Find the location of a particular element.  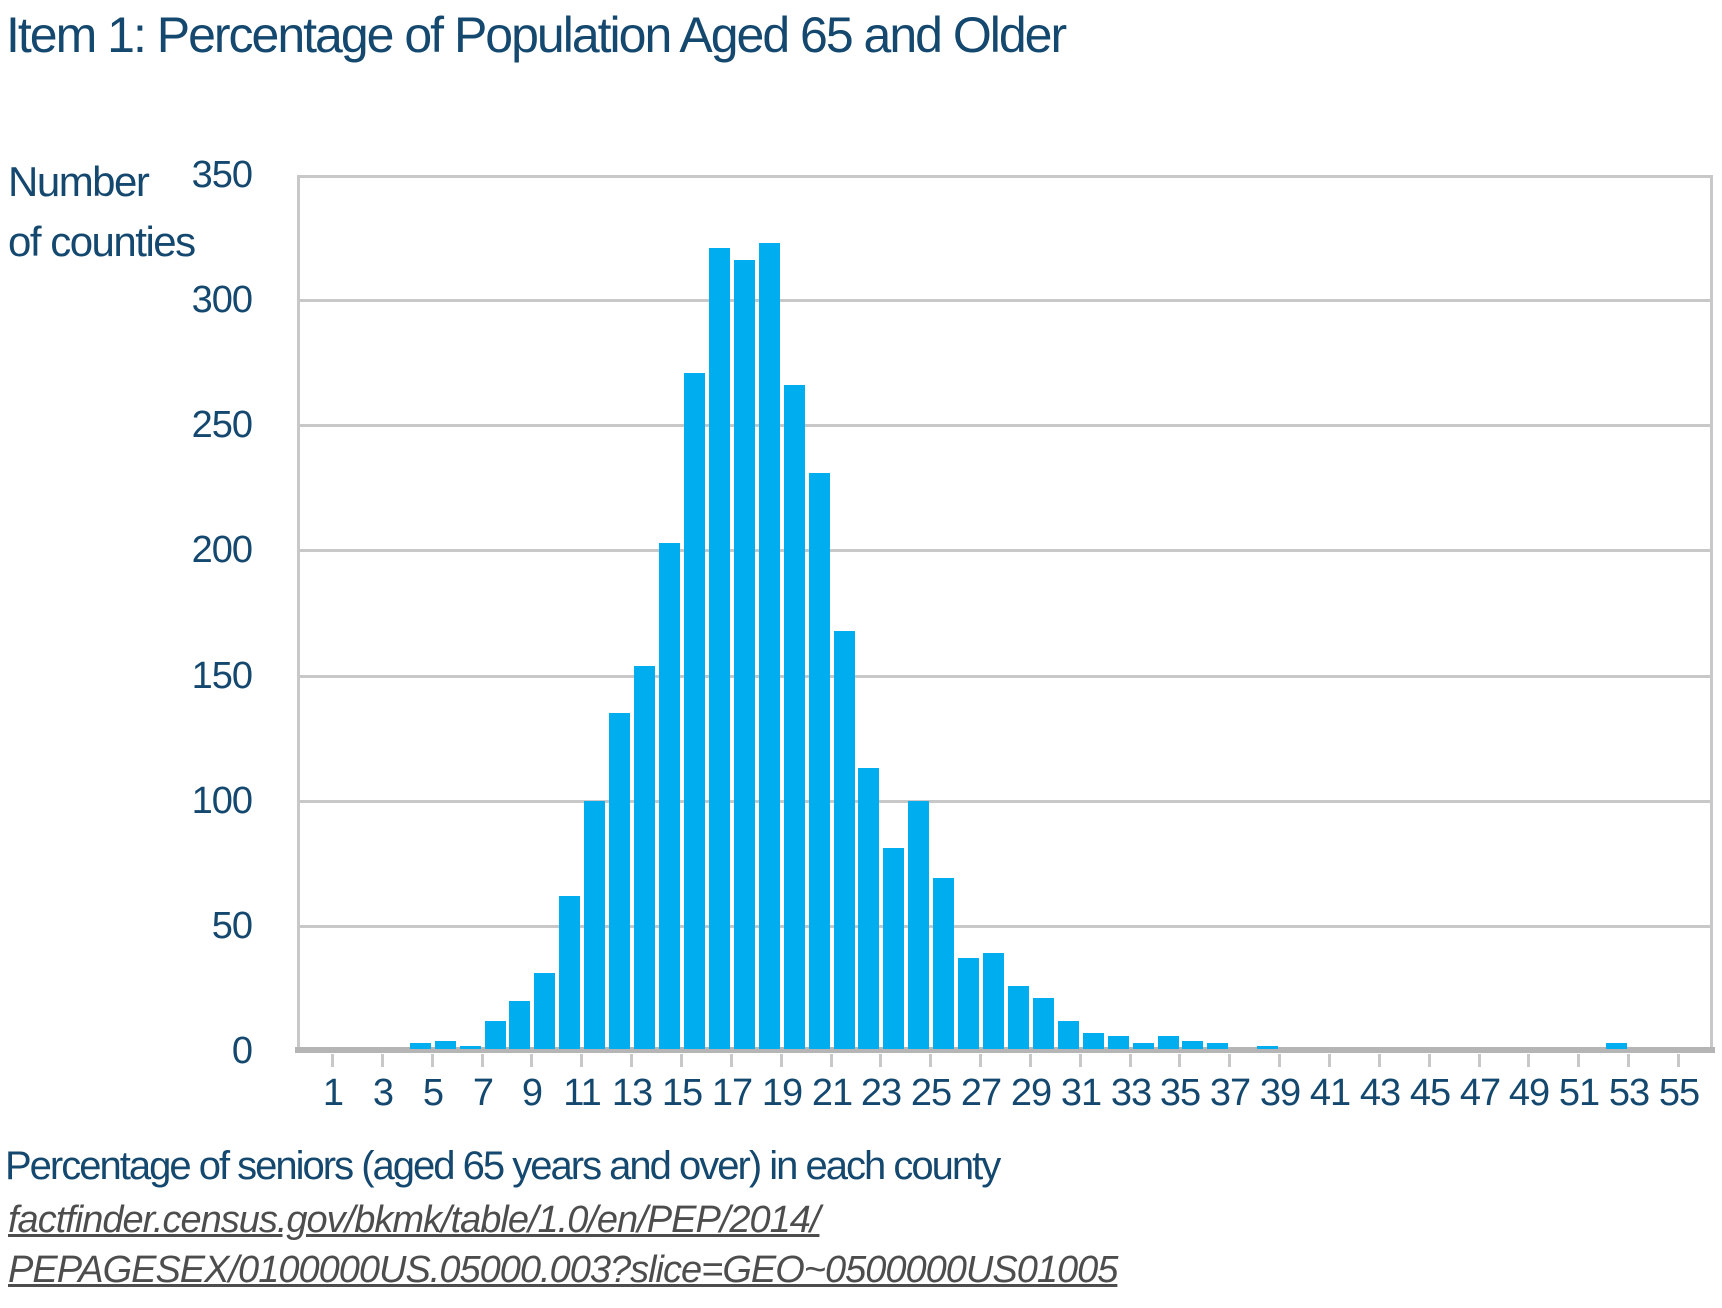

y-axis-tick-label-0: 0 is located at coordinates (242, 1051).